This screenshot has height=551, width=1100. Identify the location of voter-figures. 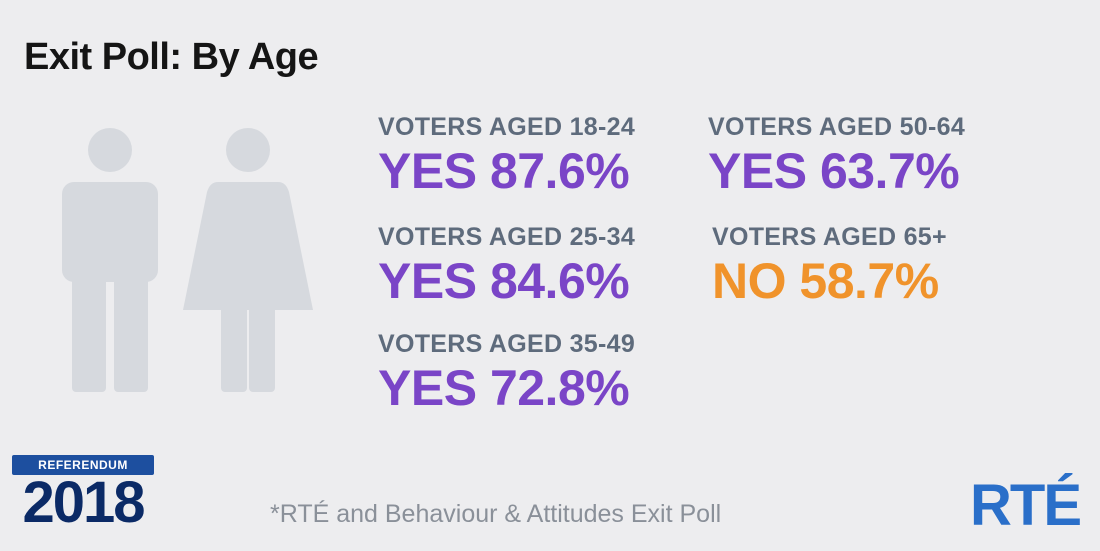
(187, 260).